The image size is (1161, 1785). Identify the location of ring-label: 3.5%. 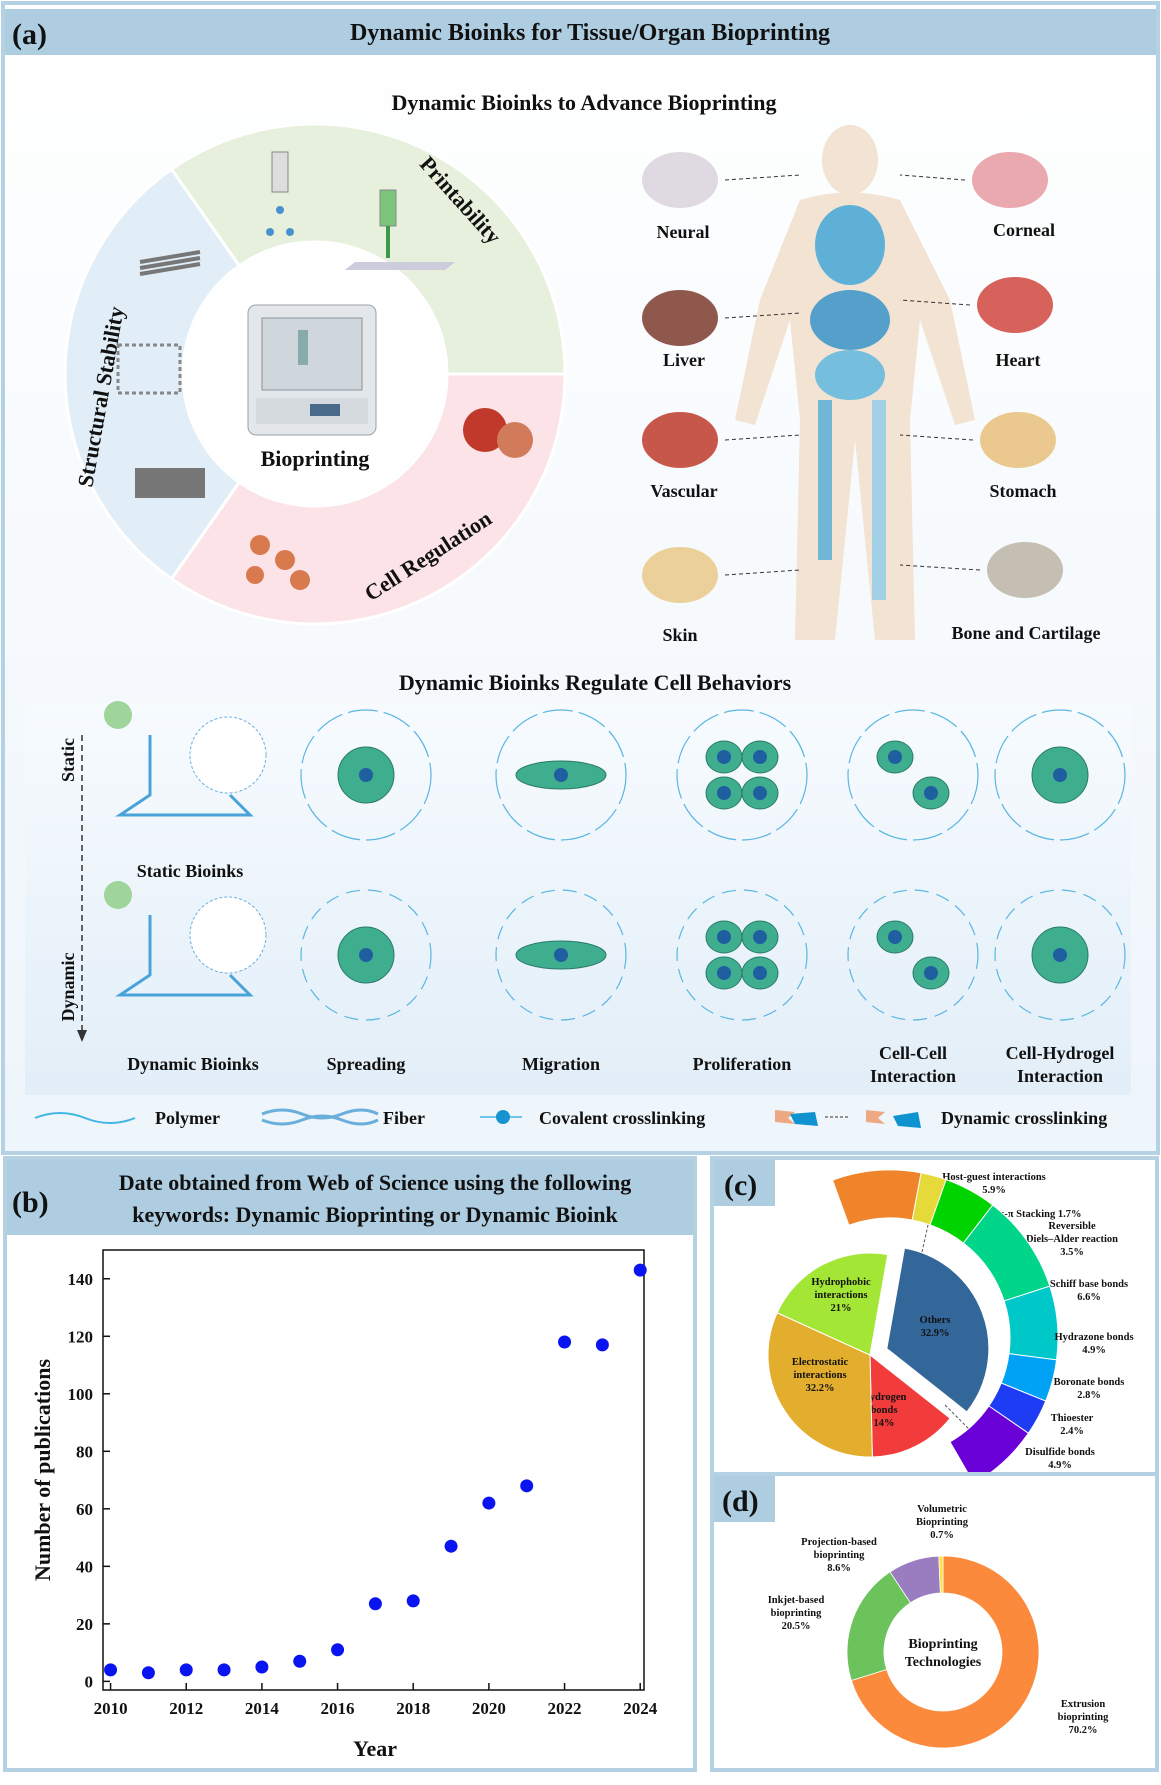
(1072, 1252).